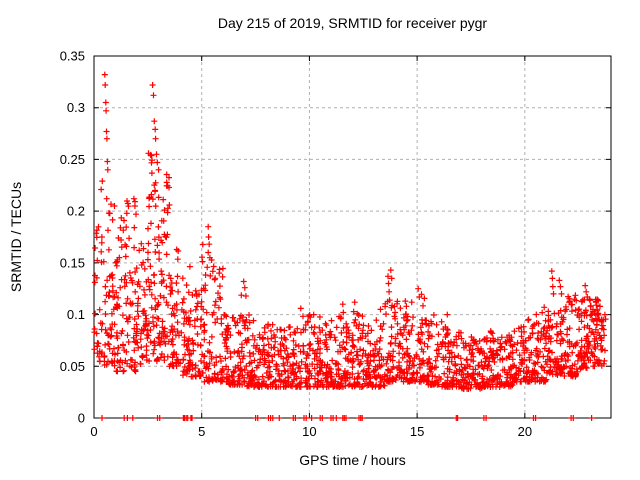 The height and width of the screenshot is (480, 640). I want to click on y-tick-label: 0, so click(81, 418).